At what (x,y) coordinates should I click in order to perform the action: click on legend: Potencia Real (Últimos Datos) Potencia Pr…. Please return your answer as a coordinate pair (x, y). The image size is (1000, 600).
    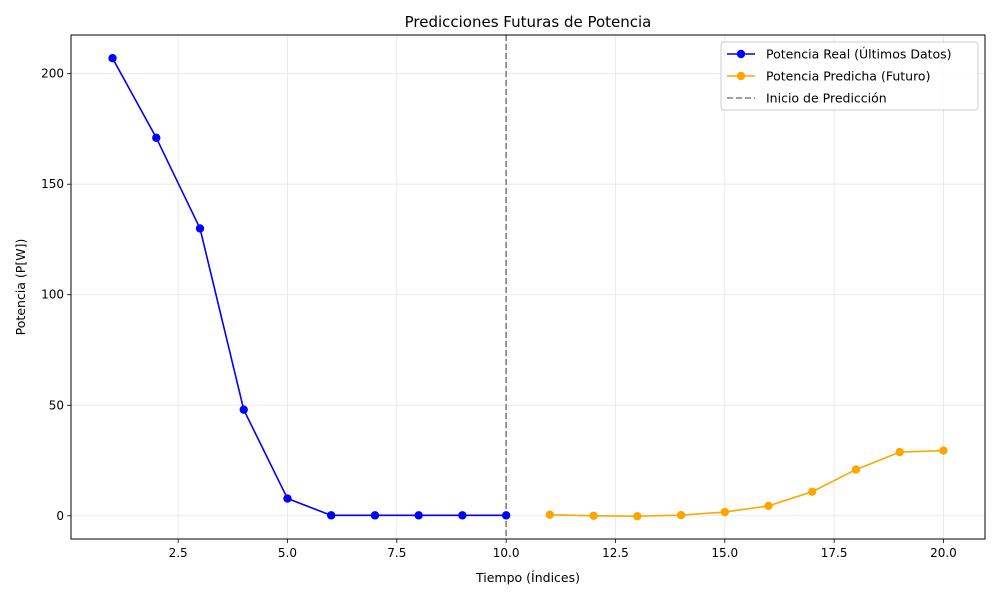
    Looking at the image, I should click on (849, 76).